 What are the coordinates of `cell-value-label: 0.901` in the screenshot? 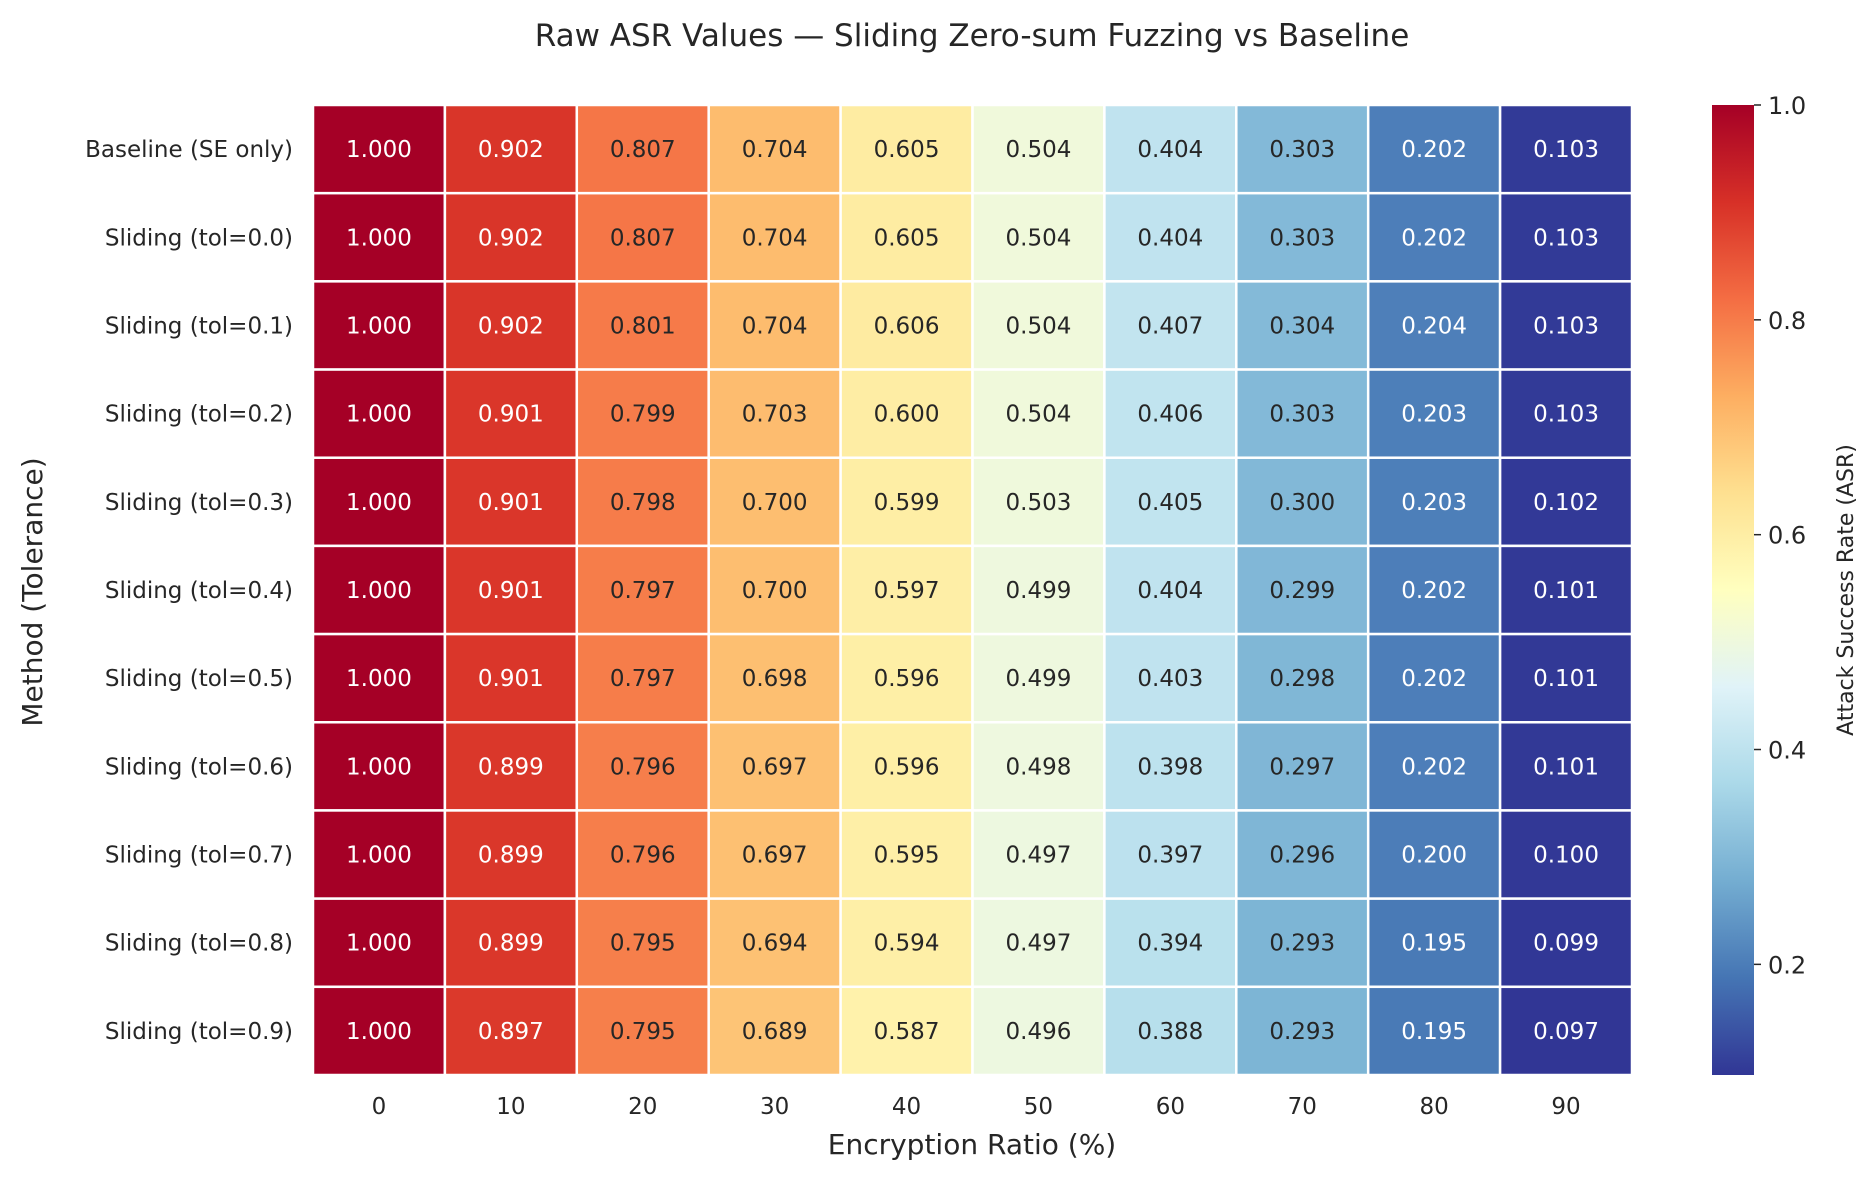 It's located at (511, 591).